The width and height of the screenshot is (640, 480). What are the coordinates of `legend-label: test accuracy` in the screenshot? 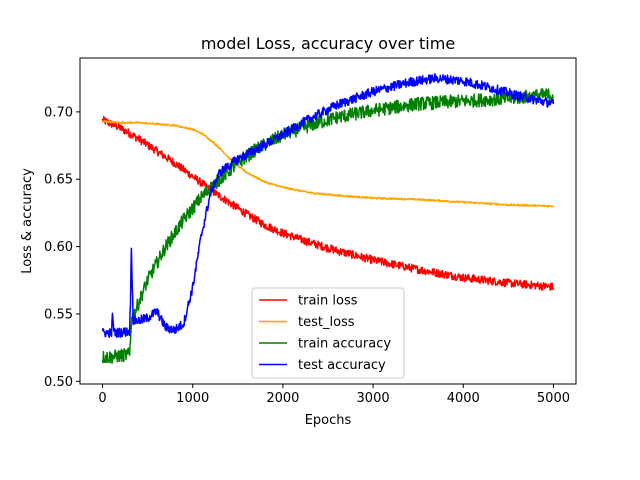 It's located at (342, 365).